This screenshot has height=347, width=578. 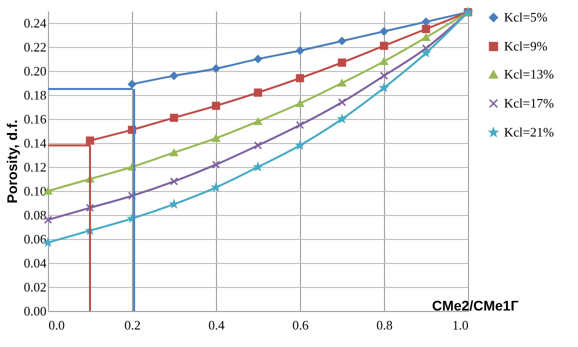 What do you see at coordinates (56, 325) in the screenshot?
I see `x-tick-label: 0.0` at bounding box center [56, 325].